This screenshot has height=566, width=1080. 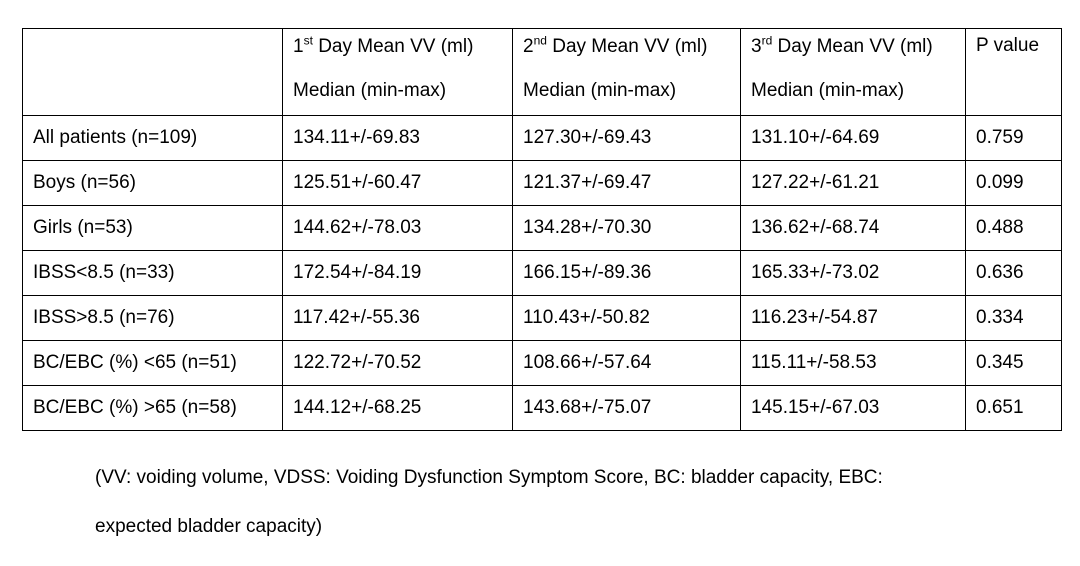 I want to click on row-label-column-header, so click(x=152, y=72).